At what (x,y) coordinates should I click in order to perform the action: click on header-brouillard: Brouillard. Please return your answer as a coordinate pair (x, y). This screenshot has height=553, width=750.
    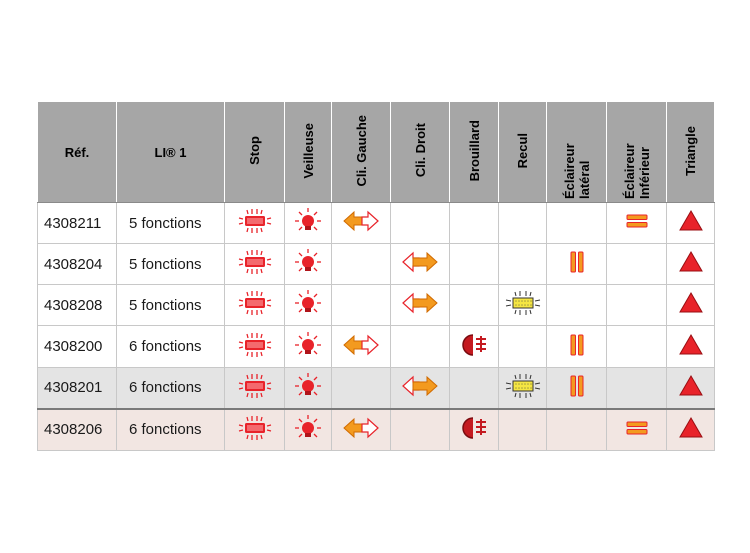
    Looking at the image, I should click on (474, 152).